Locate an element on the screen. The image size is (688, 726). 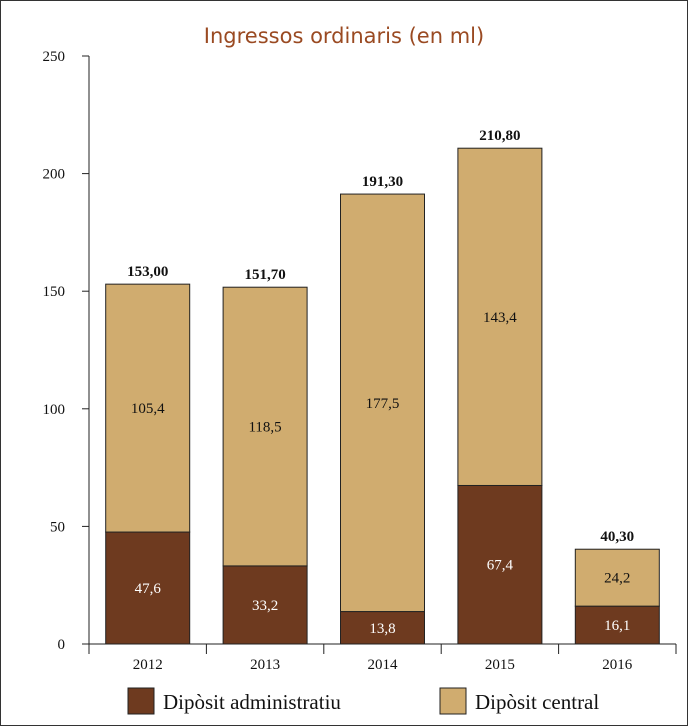
x-category-label: 2016 is located at coordinates (617, 665).